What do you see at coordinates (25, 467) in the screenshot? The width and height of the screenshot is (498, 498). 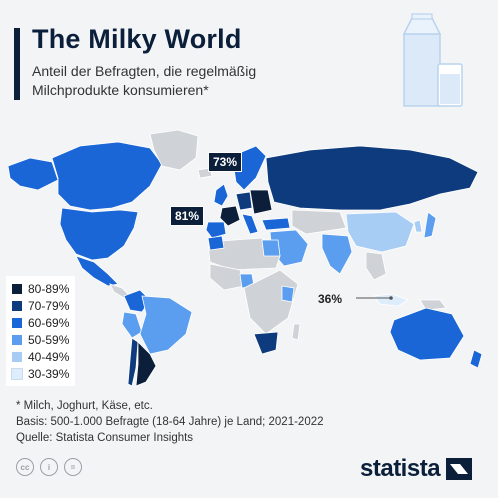 I see `cc-icon: cc` at bounding box center [25, 467].